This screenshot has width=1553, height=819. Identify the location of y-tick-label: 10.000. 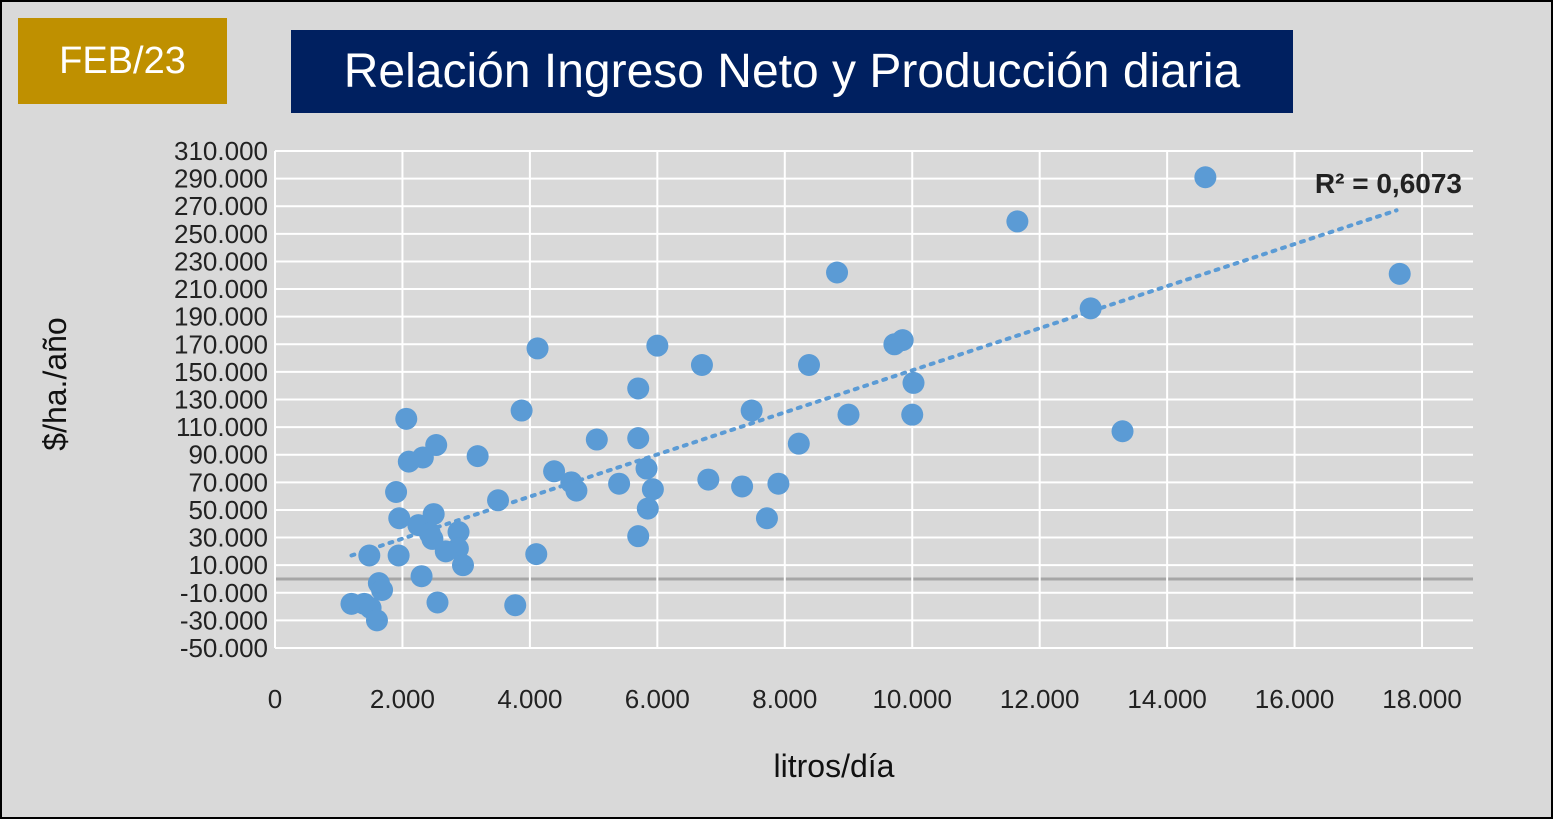
(228, 565).